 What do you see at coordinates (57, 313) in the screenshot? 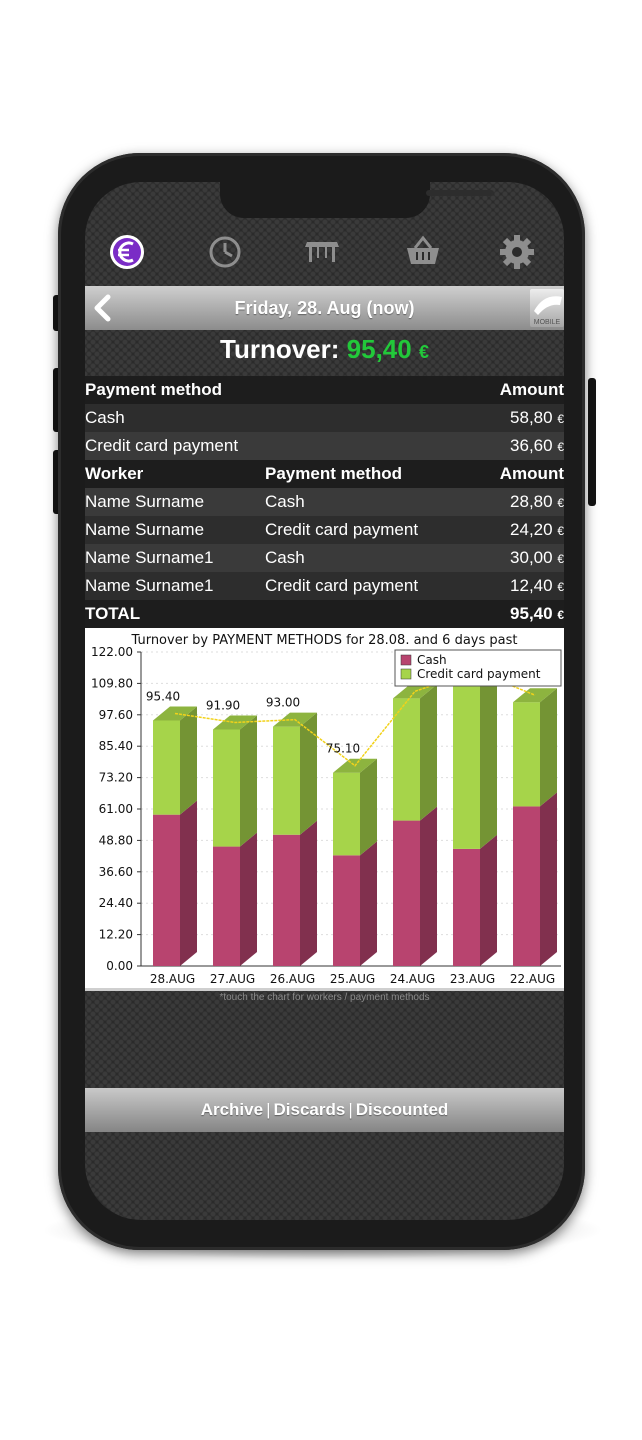
I see `mute-switch` at bounding box center [57, 313].